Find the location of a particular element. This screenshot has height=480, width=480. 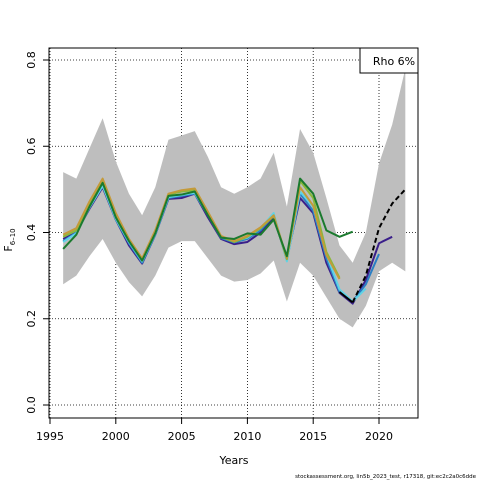

legend: Rho 6% is located at coordinates (389, 60).